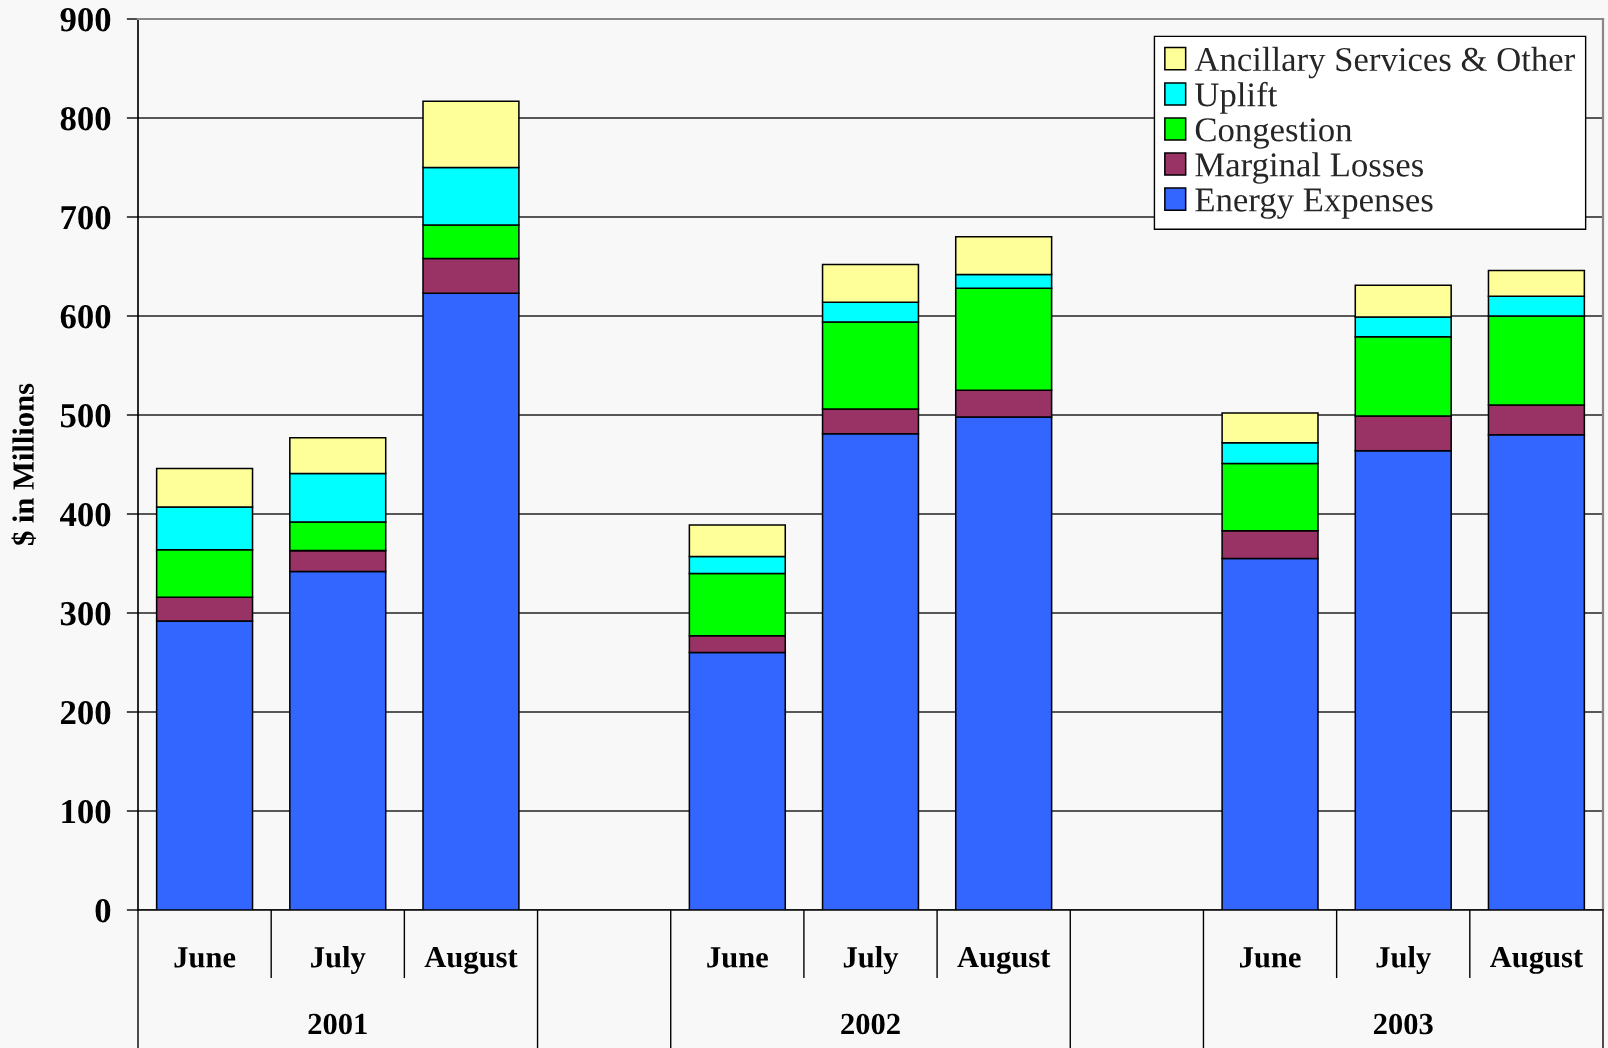 The image size is (1608, 1048). What do you see at coordinates (870, 1024) in the screenshot?
I see `text: 2002` at bounding box center [870, 1024].